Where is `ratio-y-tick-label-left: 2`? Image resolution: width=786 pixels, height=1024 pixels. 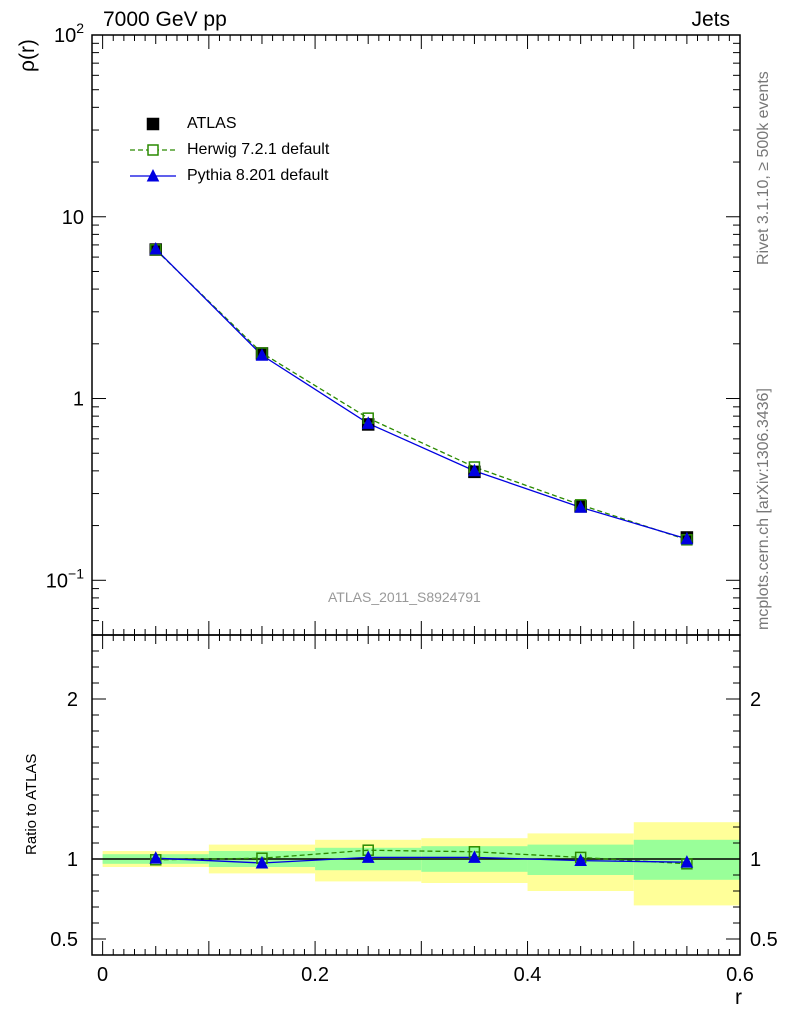 ratio-y-tick-label-left: 2 is located at coordinates (72, 700).